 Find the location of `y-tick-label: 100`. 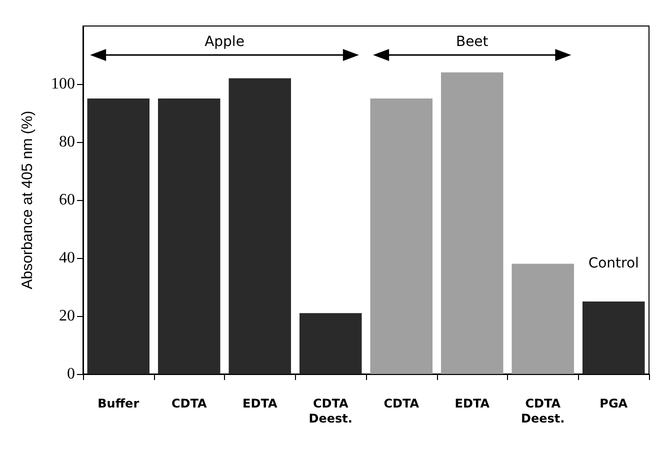

y-tick-label: 100 is located at coordinates (63, 84).